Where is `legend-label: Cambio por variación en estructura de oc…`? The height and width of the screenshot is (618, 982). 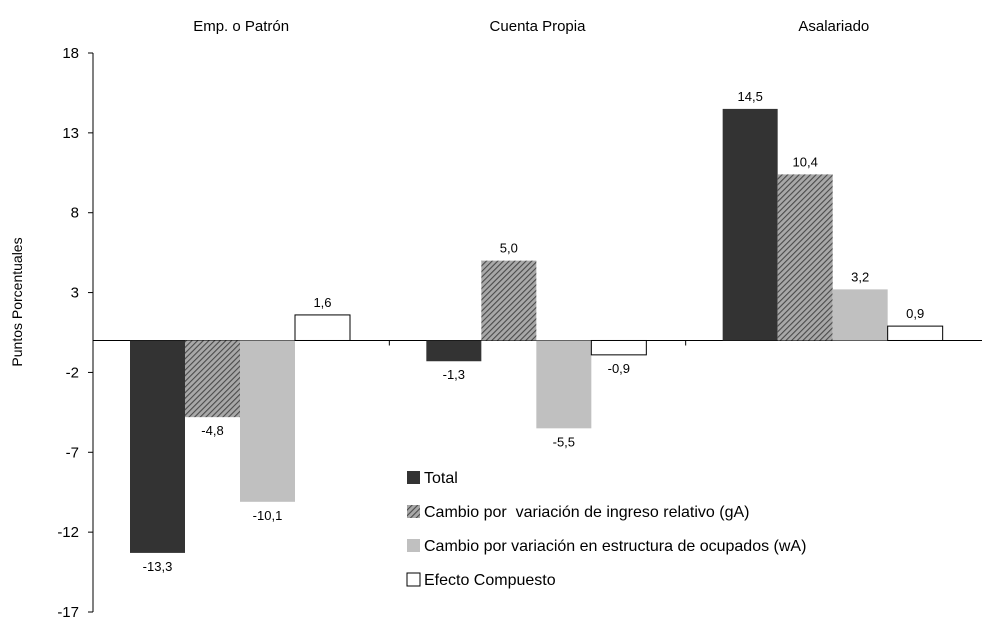
legend-label: Cambio por variación en estructura de oc… is located at coordinates (615, 546).